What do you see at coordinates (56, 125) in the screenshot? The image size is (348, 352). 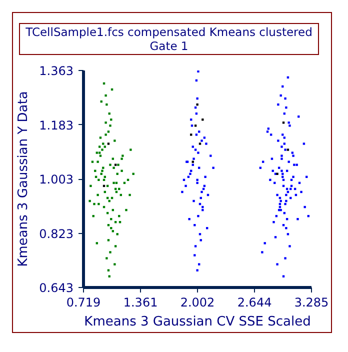 I see `y-tick-label: 1.183` at bounding box center [56, 125].